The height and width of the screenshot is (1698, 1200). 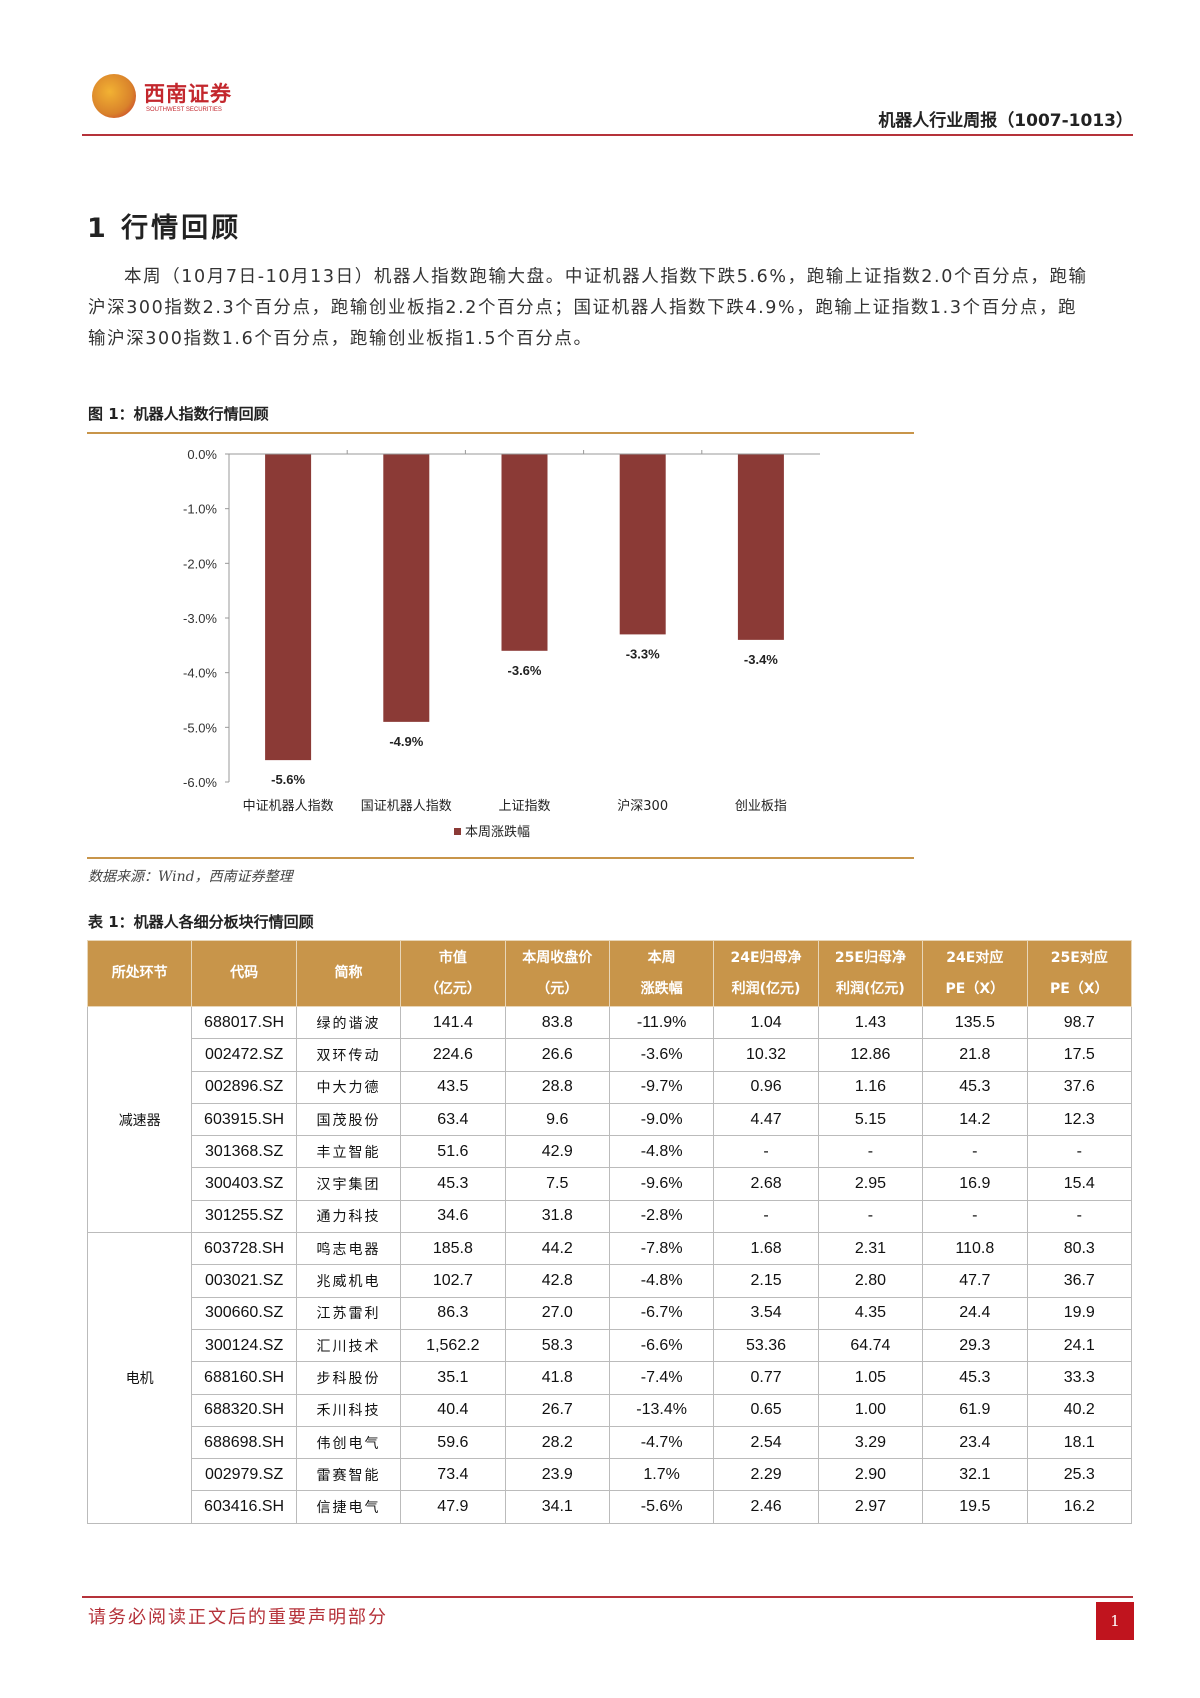 What do you see at coordinates (457, 831) in the screenshot?
I see `legend-swatch` at bounding box center [457, 831].